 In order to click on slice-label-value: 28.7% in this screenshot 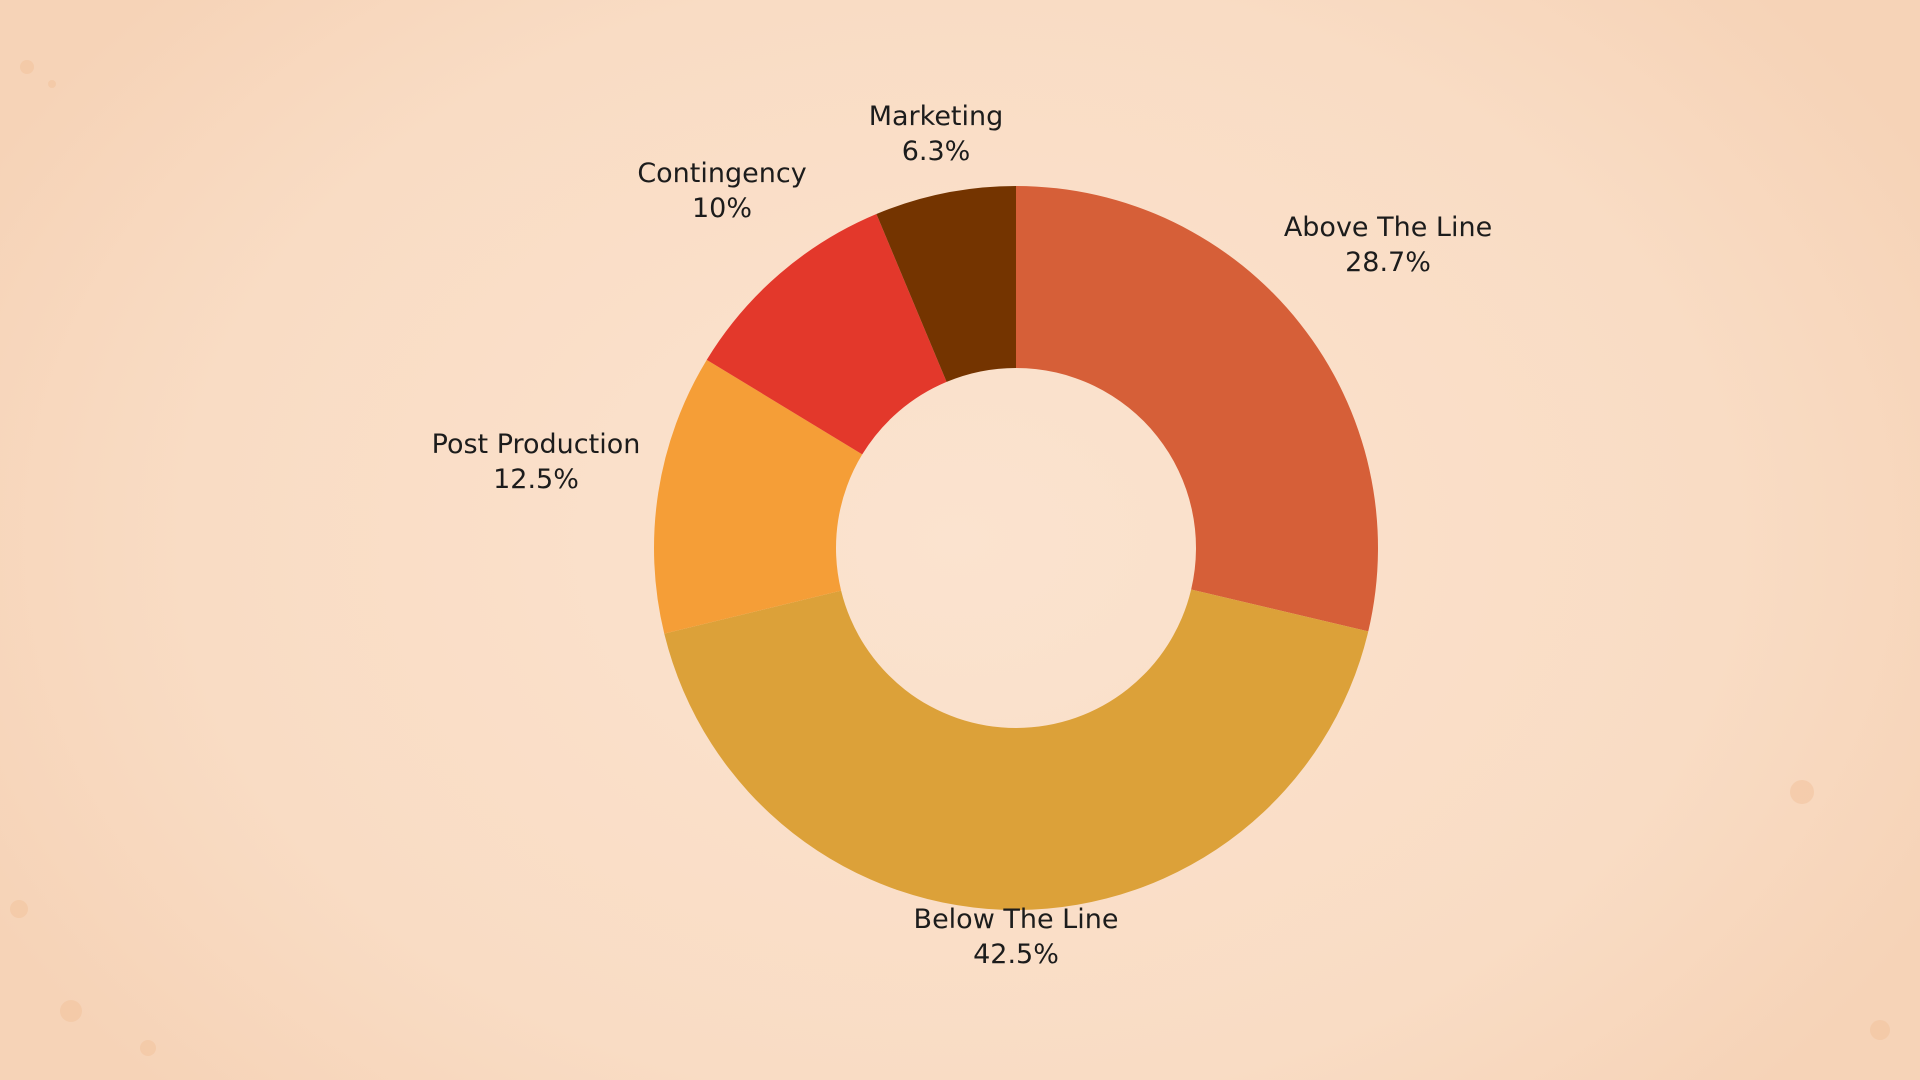, I will do `click(1388, 262)`.